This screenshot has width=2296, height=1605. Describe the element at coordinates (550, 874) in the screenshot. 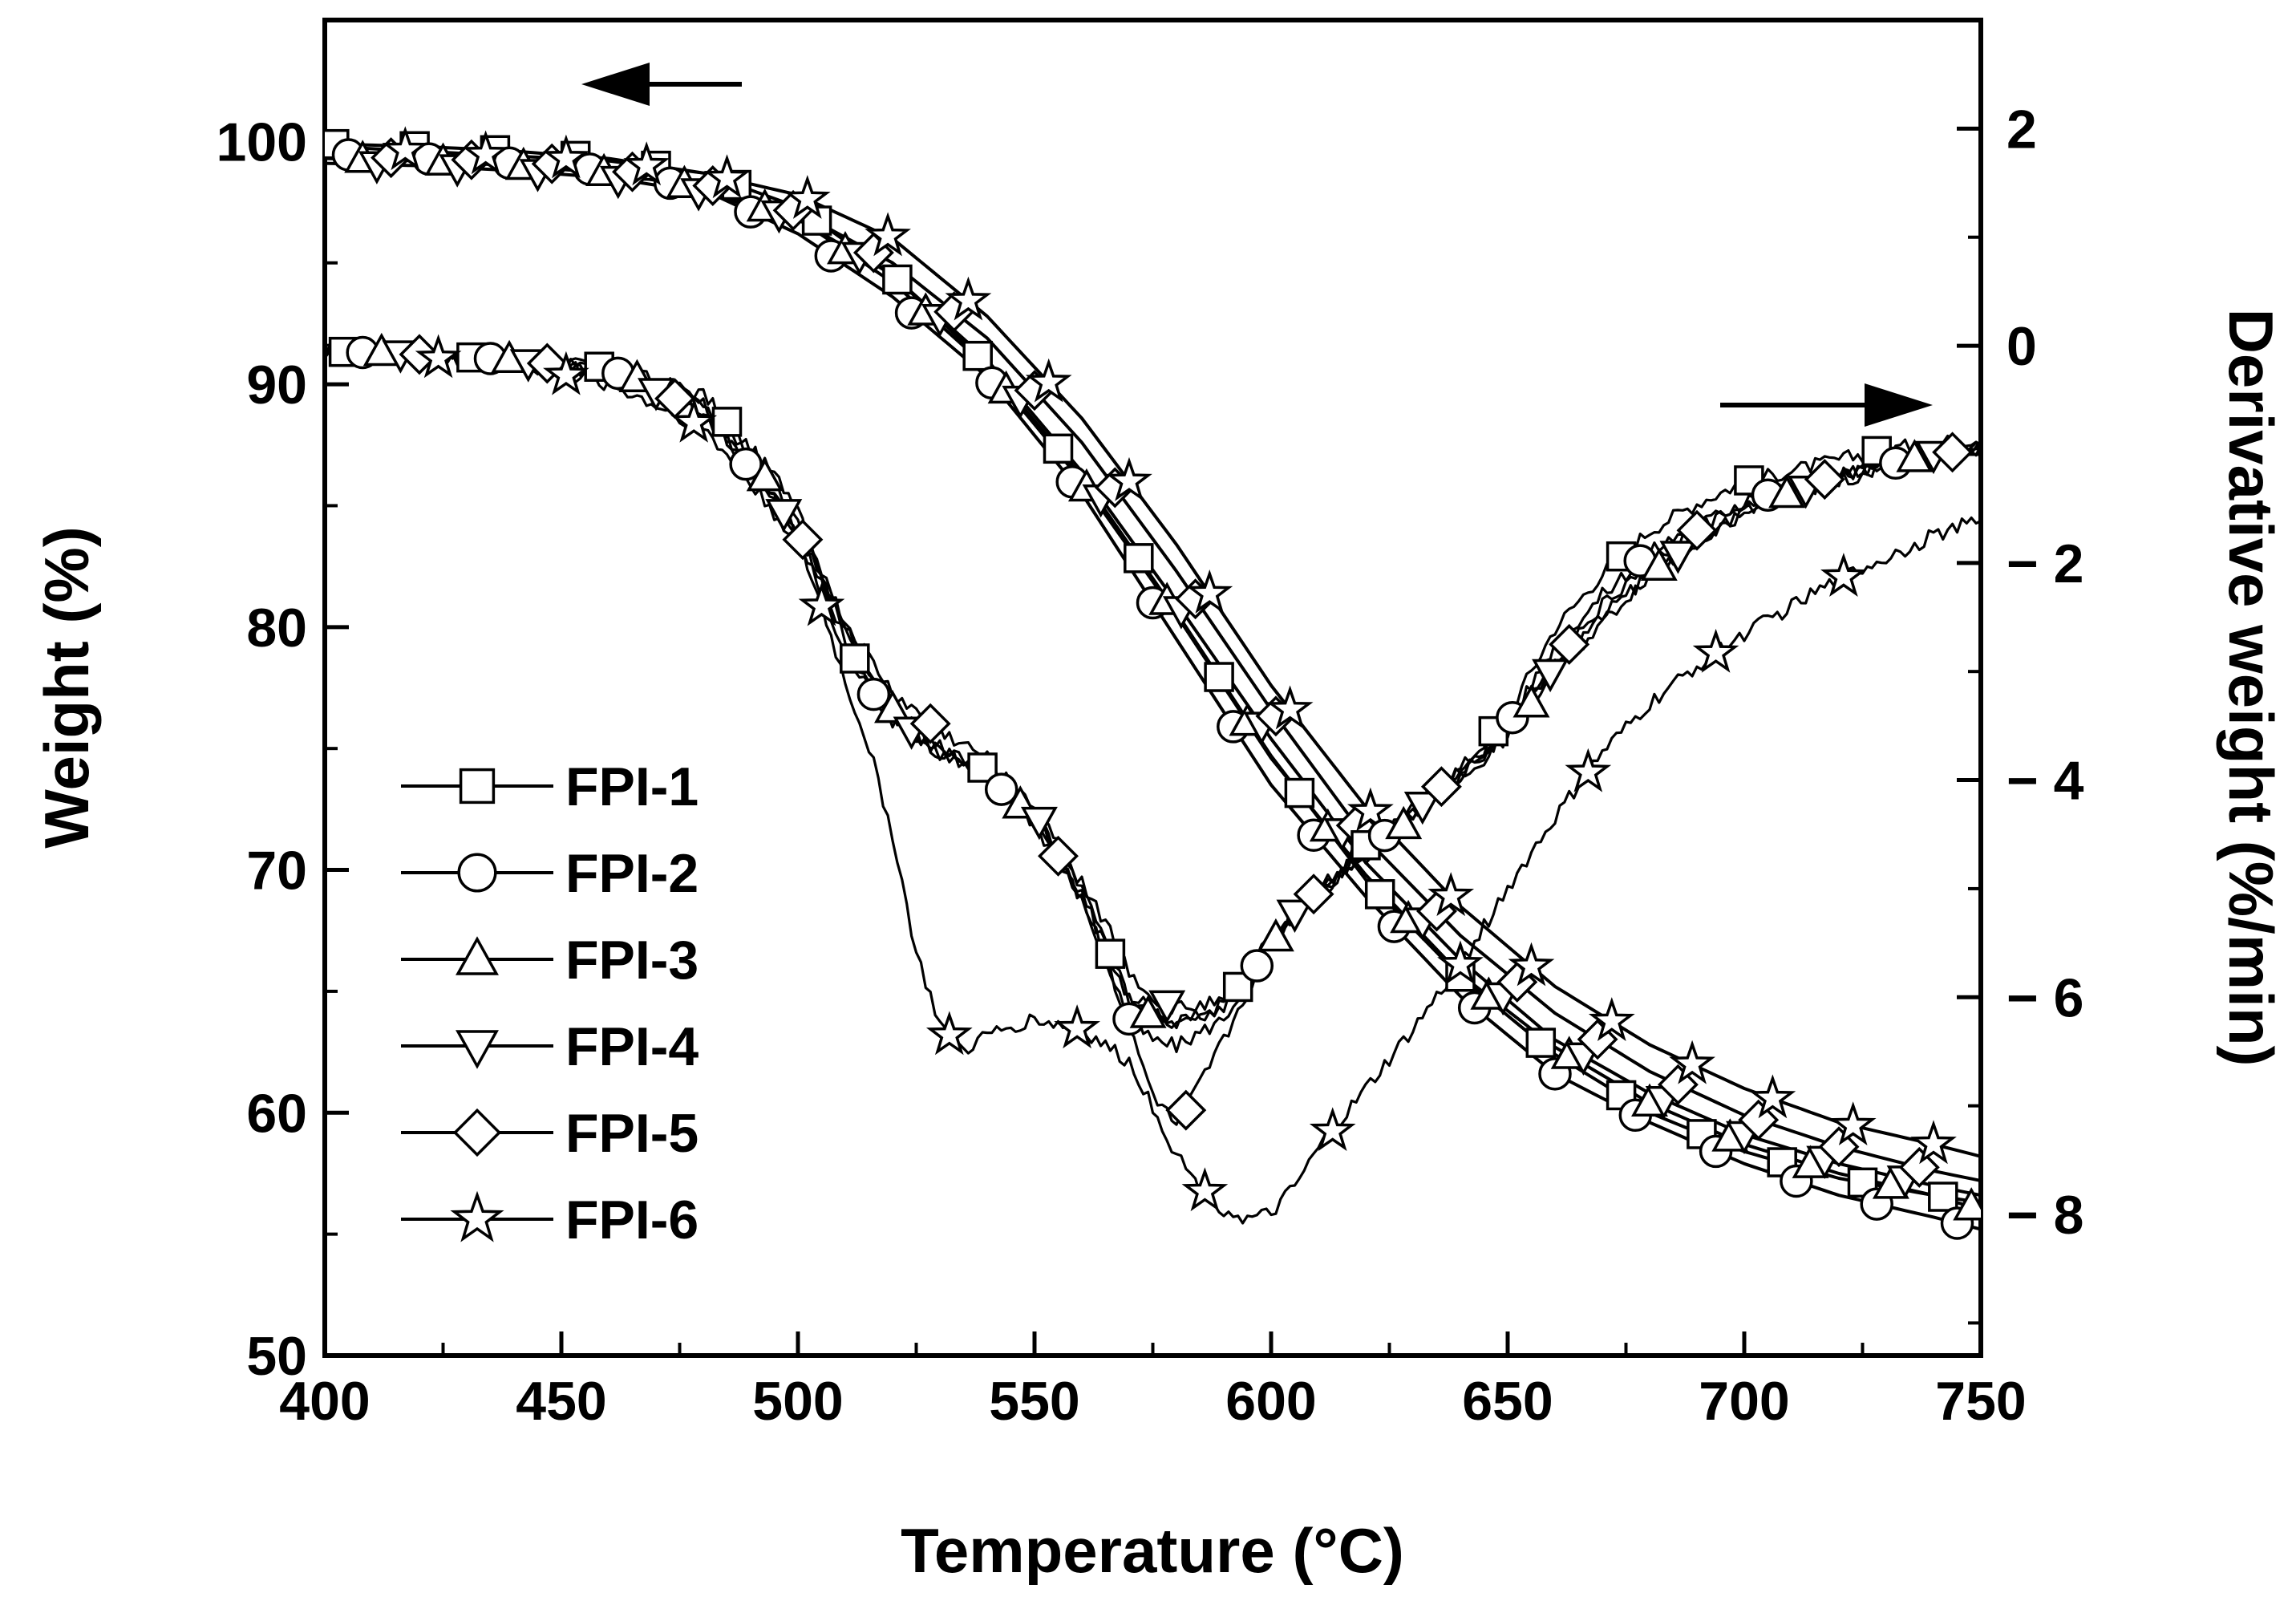

I see `legend-item-fpi-2: FPI-2` at that location.